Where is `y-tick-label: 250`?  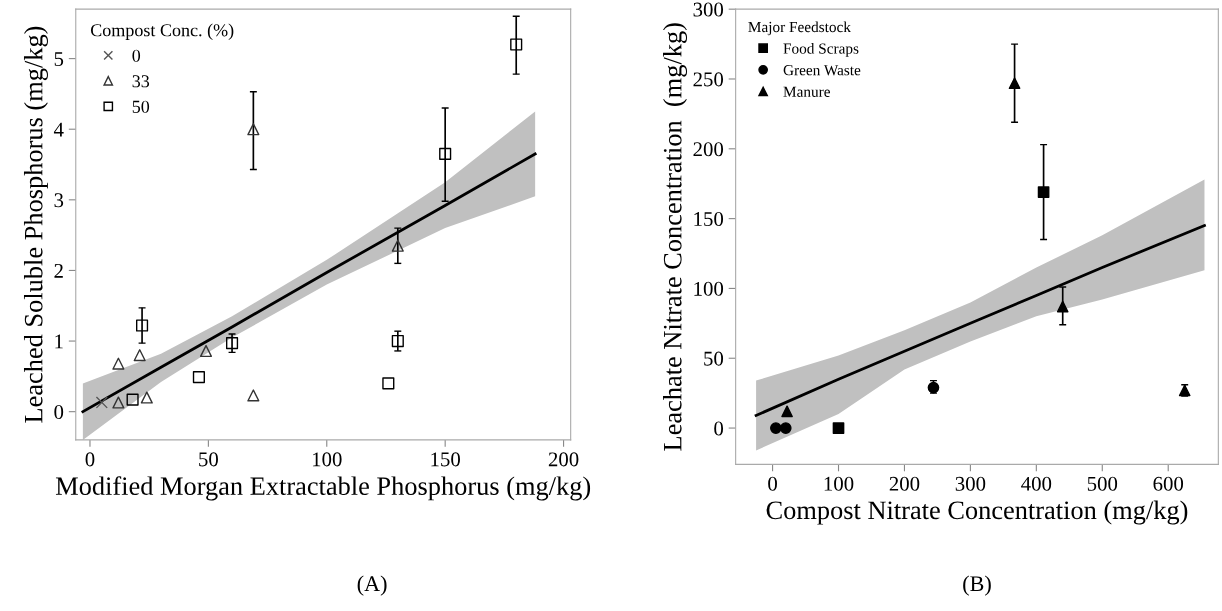
y-tick-label: 250 is located at coordinates (708, 79).